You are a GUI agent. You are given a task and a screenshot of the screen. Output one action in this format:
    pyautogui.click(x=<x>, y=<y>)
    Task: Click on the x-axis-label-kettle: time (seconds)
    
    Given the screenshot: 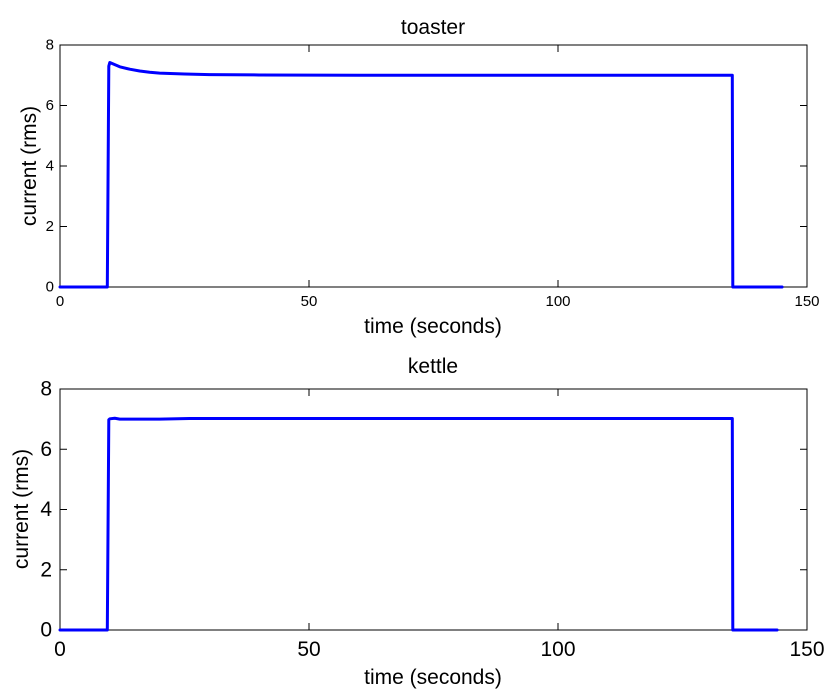 What is the action you would take?
    pyautogui.click(x=433, y=677)
    